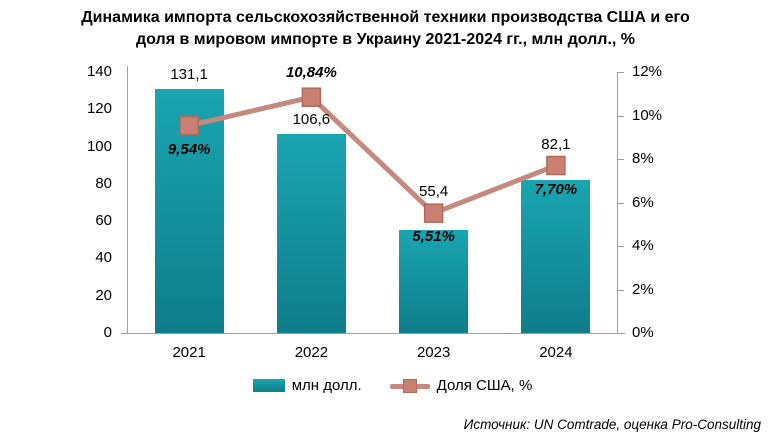 Image resolution: width=771 pixels, height=440 pixels. Describe the element at coordinates (556, 189) in the screenshot. I see `line-point-label: 7,70%` at that location.